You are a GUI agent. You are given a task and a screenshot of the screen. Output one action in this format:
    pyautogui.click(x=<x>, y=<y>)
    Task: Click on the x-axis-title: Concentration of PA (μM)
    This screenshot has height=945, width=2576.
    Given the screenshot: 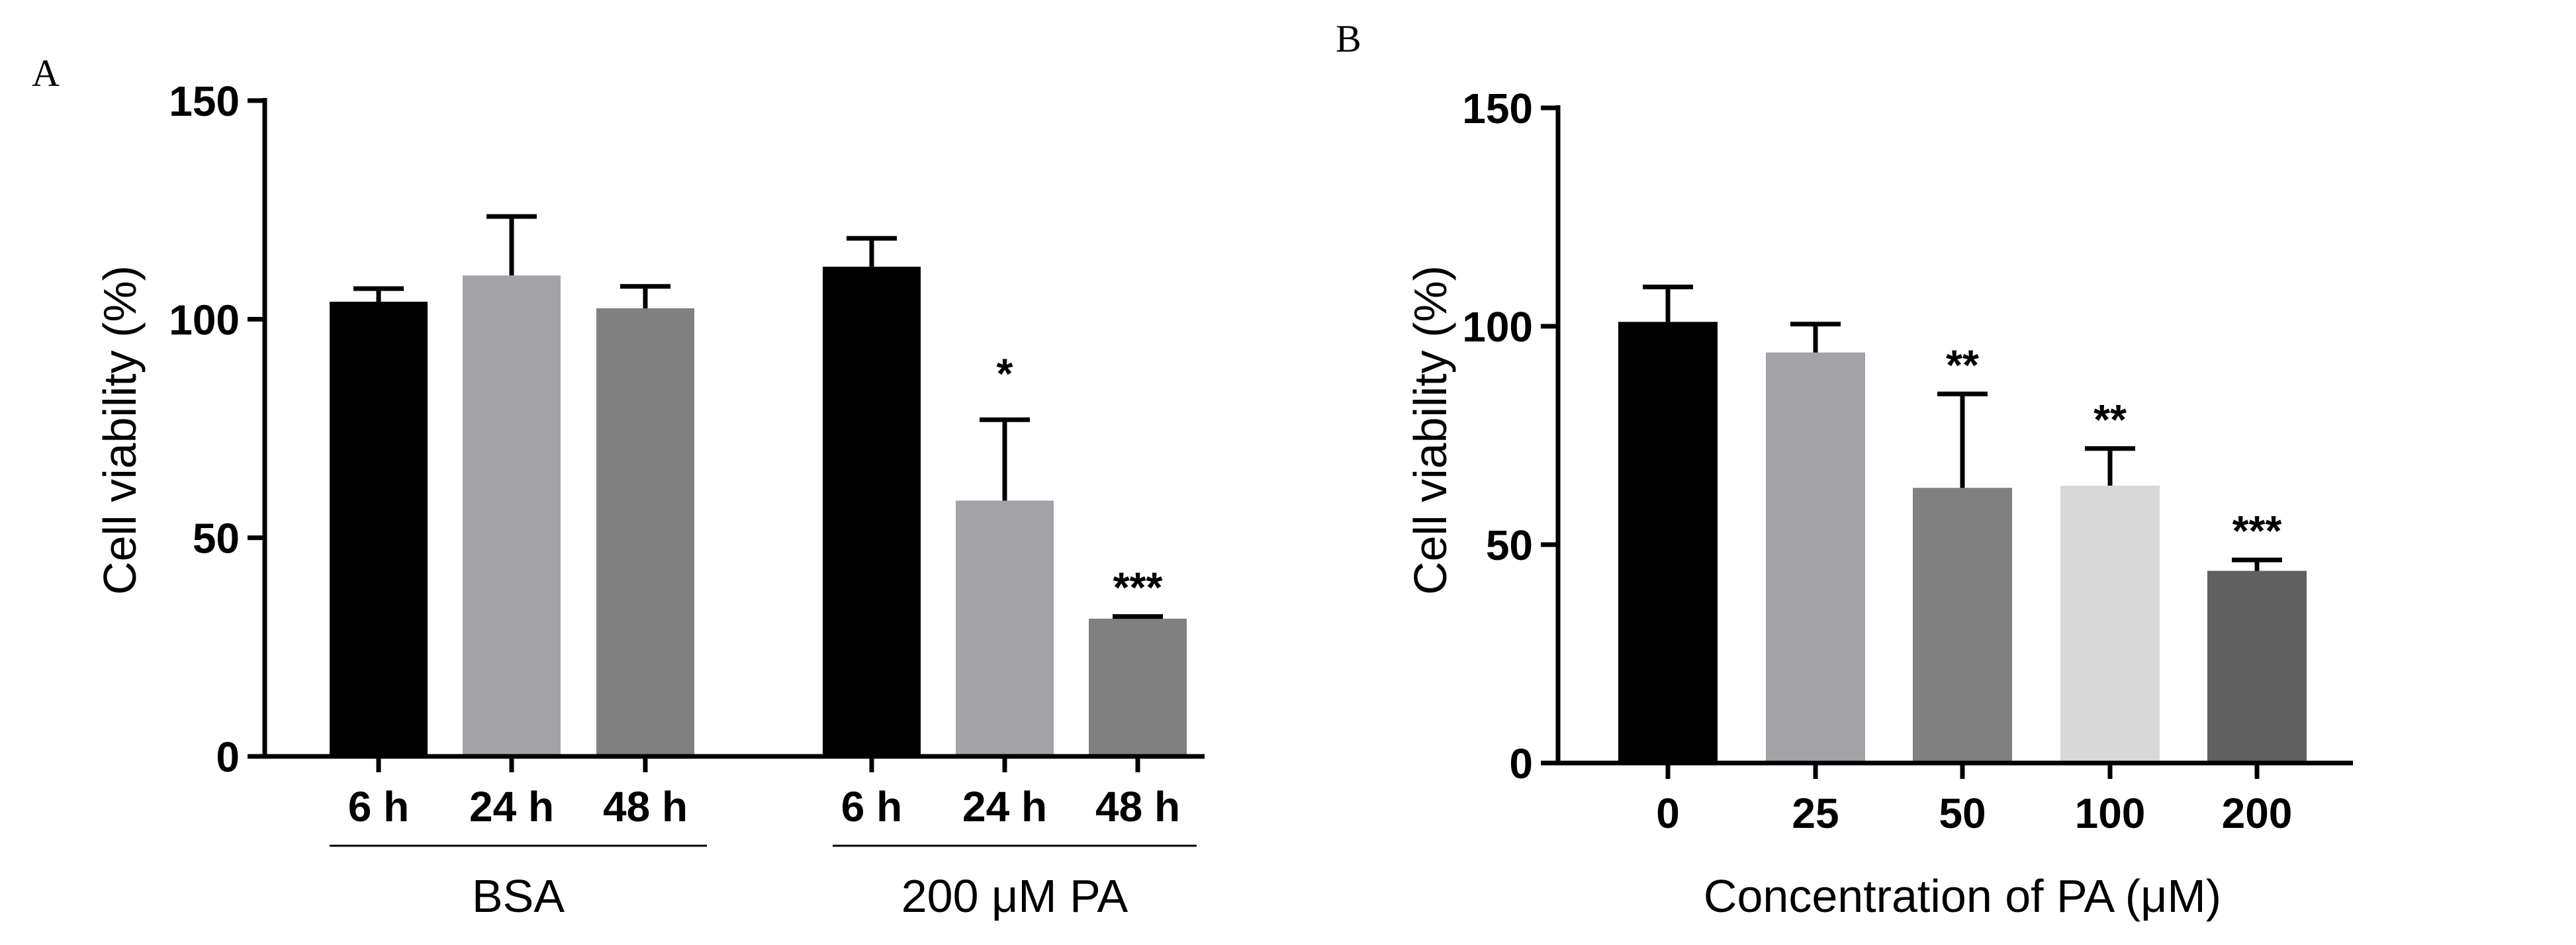 What is the action you would take?
    pyautogui.click(x=1962, y=896)
    